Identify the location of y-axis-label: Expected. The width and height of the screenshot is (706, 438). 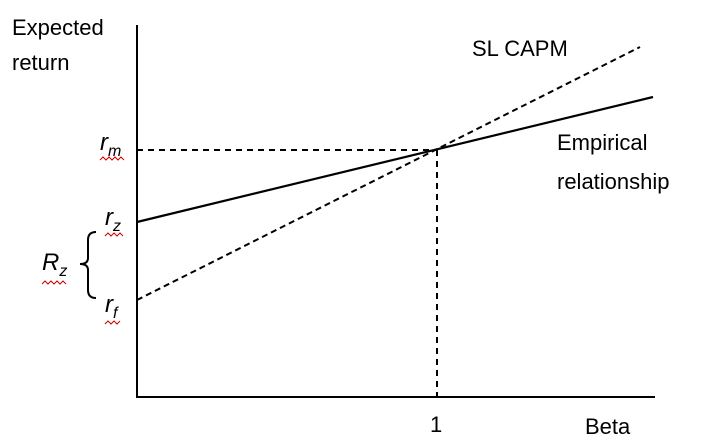
(58, 27).